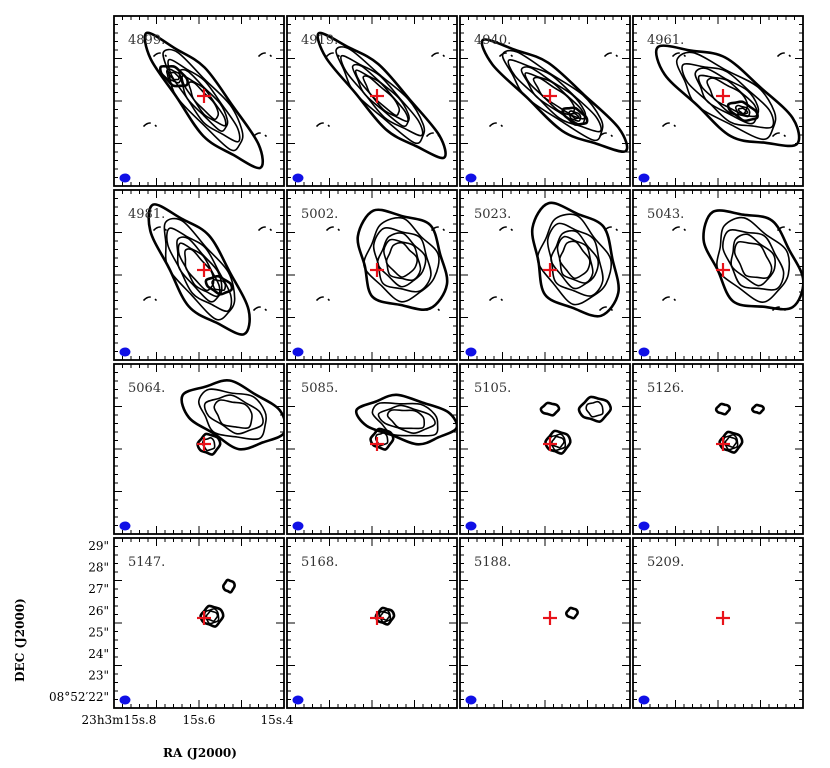 The width and height of the screenshot is (830, 768). Describe the element at coordinates (146, 388) in the screenshot. I see `channel-label: 5064.` at that location.